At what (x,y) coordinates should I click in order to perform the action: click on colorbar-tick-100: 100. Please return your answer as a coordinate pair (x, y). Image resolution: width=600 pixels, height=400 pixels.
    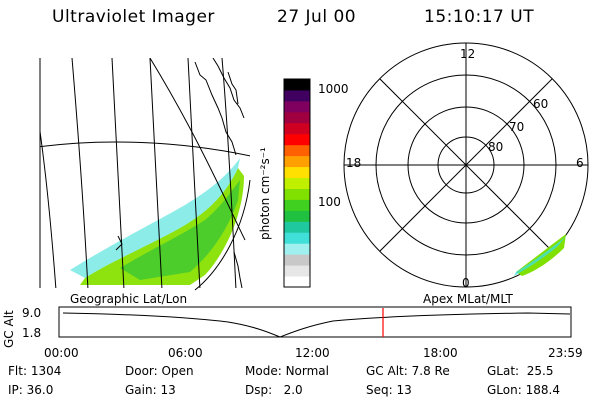
    Looking at the image, I should click on (329, 202).